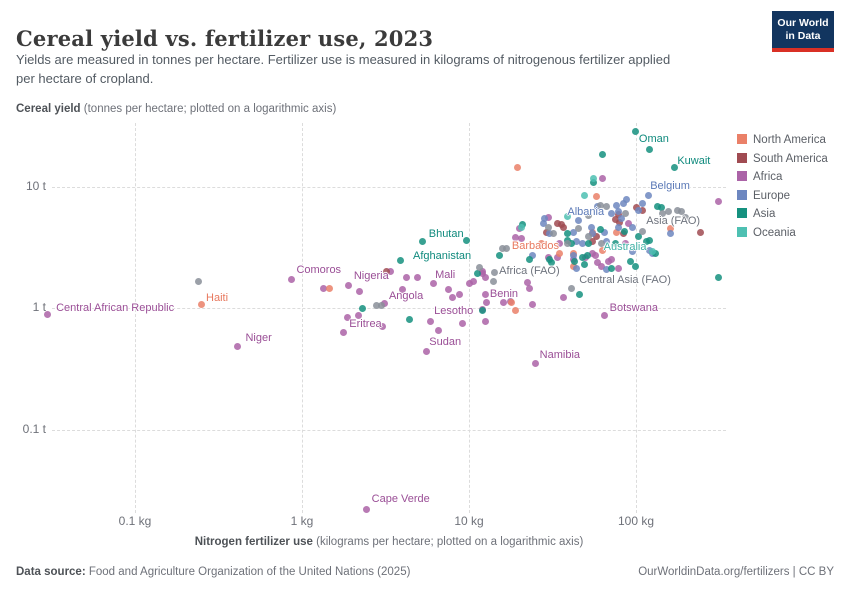 Image resolution: width=850 pixels, height=600 pixels. Describe the element at coordinates (763, 194) in the screenshot. I see `legend-item-europe: Europe` at that location.